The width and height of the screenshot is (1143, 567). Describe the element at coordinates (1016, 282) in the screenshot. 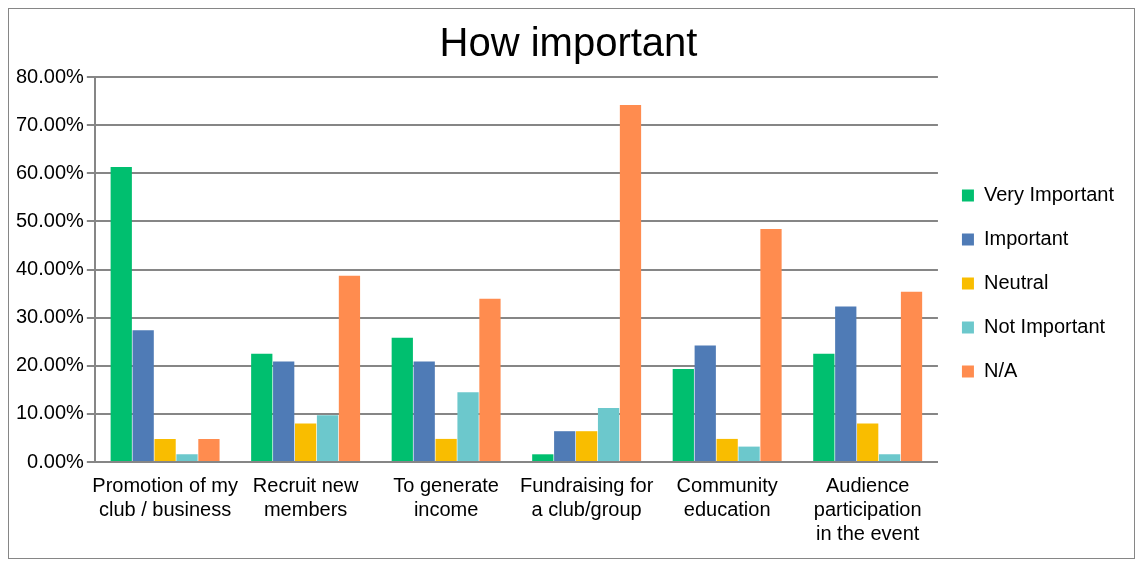

I see `legend-label: Neutral` at that location.